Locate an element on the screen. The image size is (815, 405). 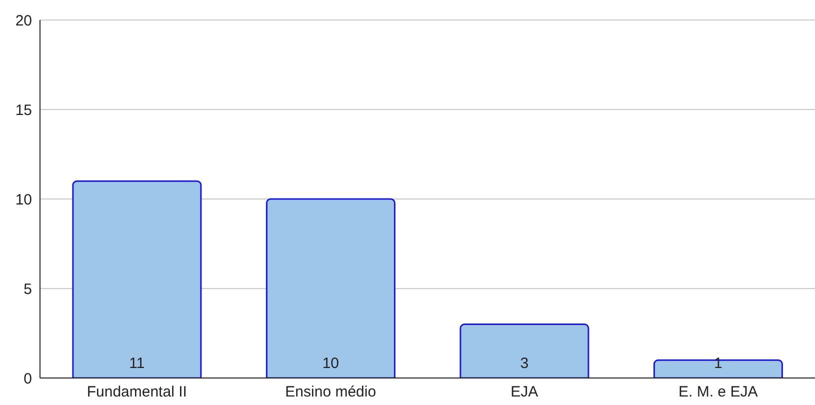
x-tick-label: Ensino médio is located at coordinates (330, 392).